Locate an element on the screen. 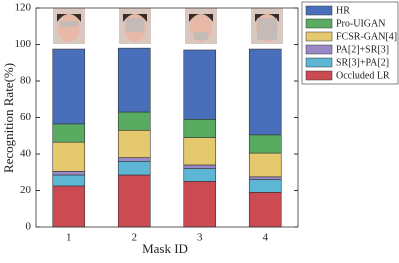 The height and width of the screenshot is (263, 399). y-tick-label: 80 is located at coordinates (26, 81).